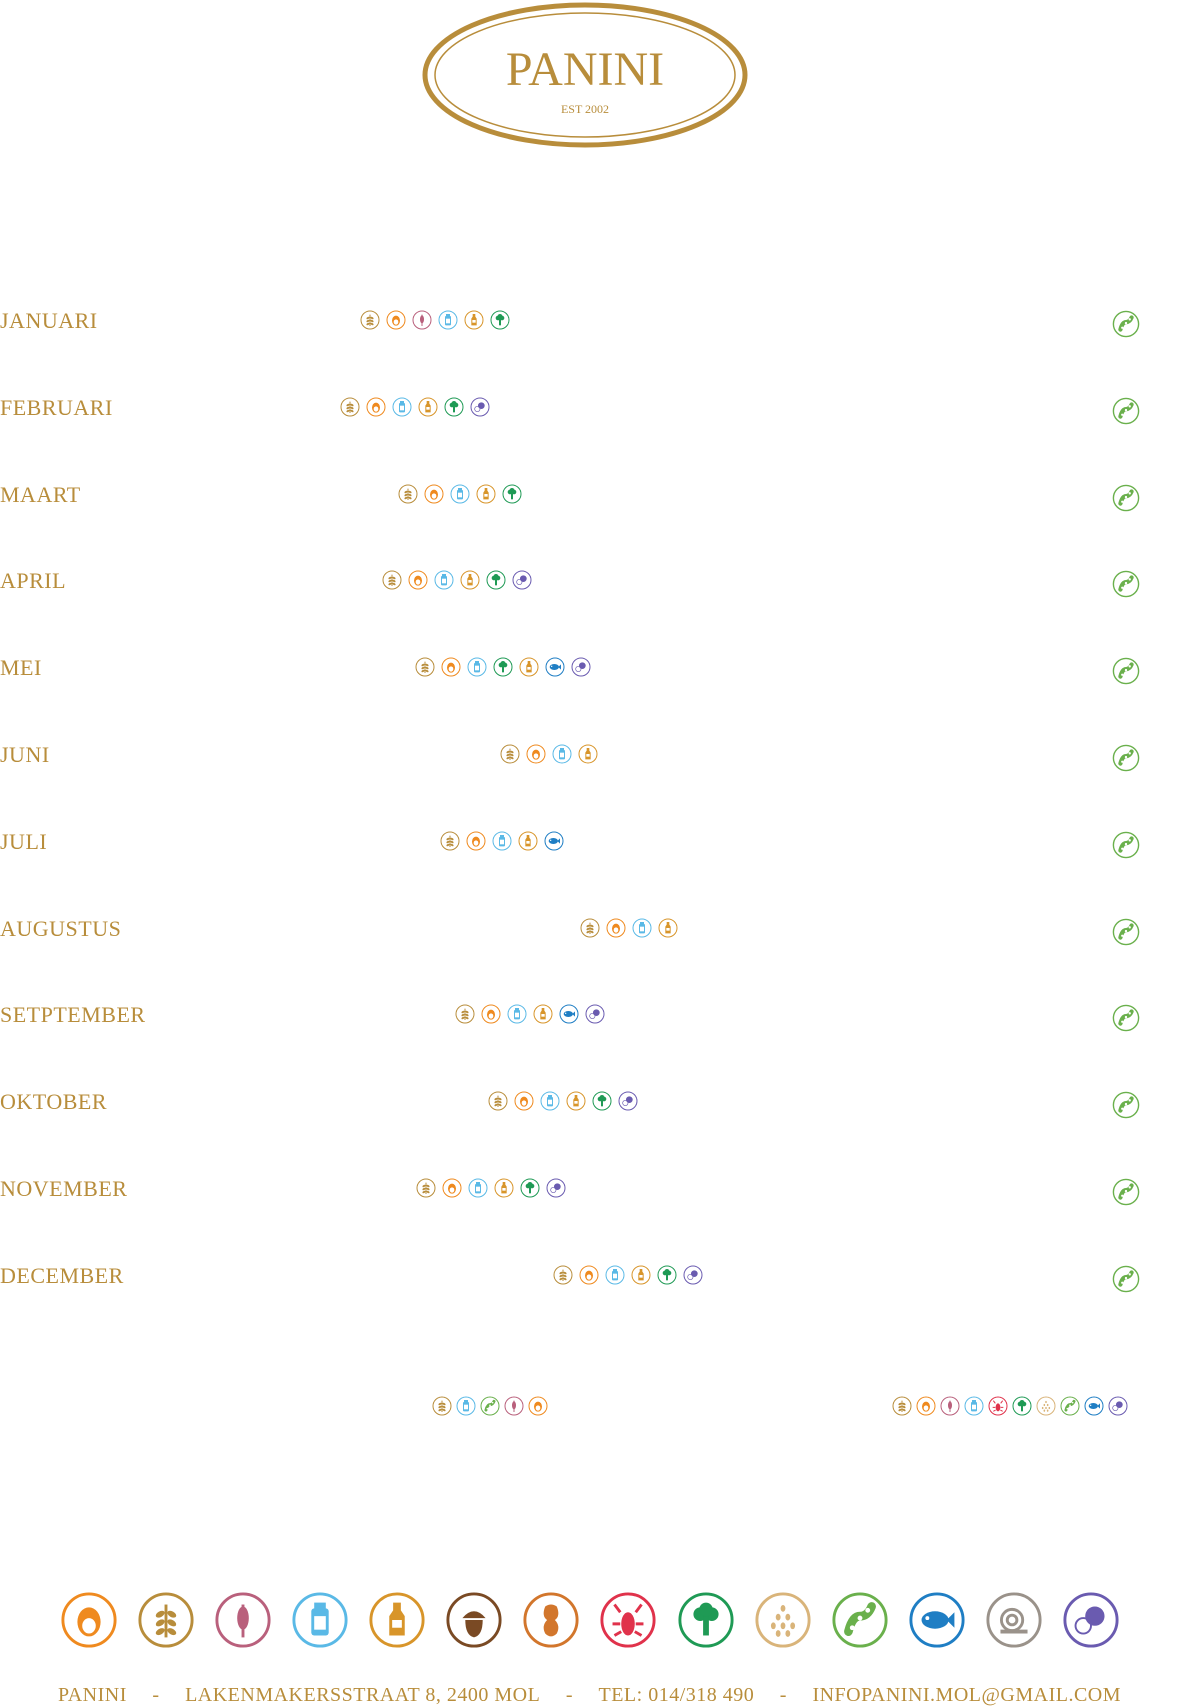  What do you see at coordinates (92, 1695) in the screenshot?
I see `footer-name: PANINI` at bounding box center [92, 1695].